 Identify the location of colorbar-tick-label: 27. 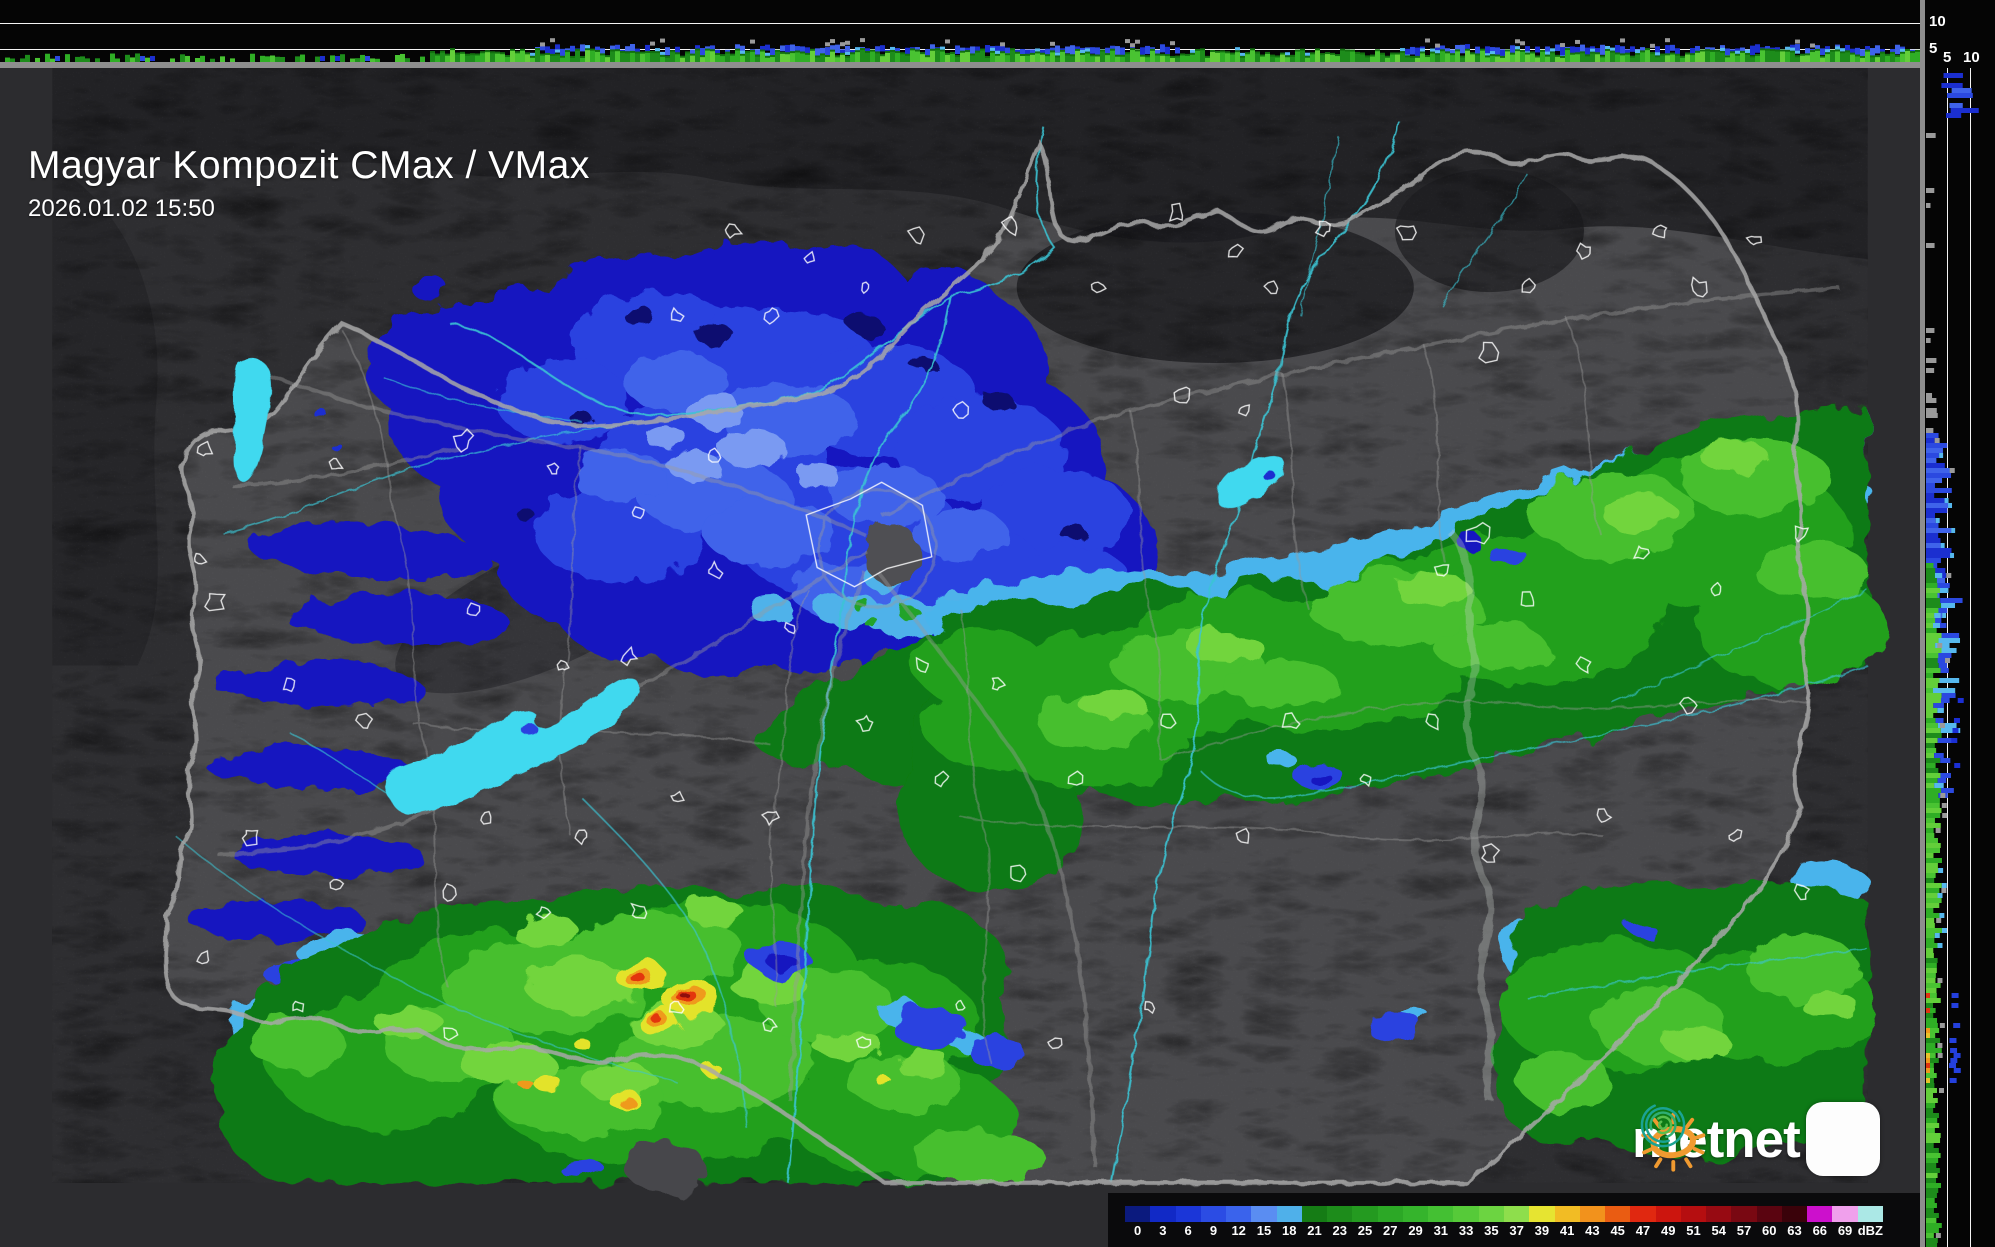
(1390, 1230).